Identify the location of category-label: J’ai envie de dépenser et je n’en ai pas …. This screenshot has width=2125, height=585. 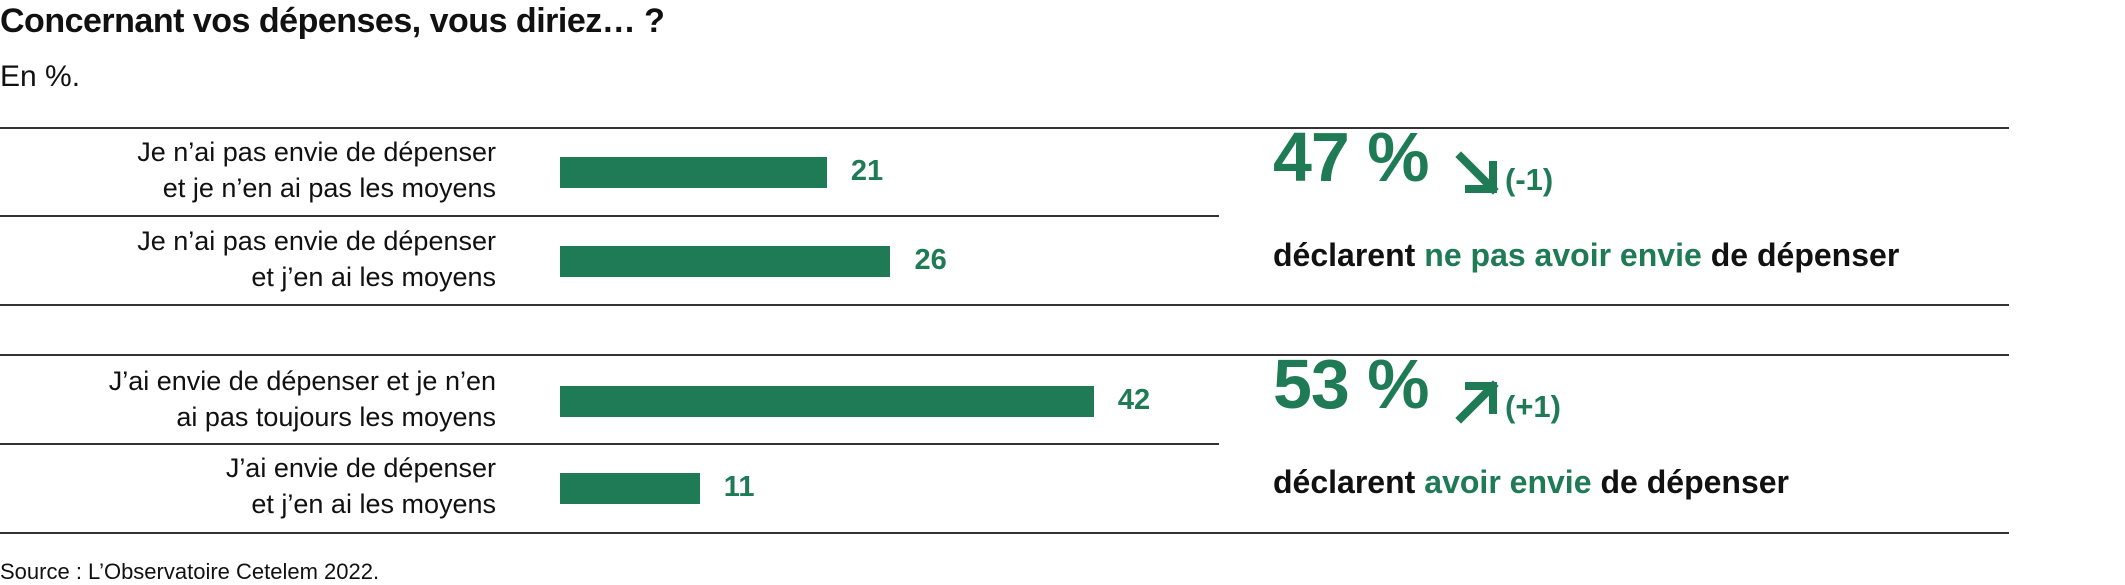
(302, 399).